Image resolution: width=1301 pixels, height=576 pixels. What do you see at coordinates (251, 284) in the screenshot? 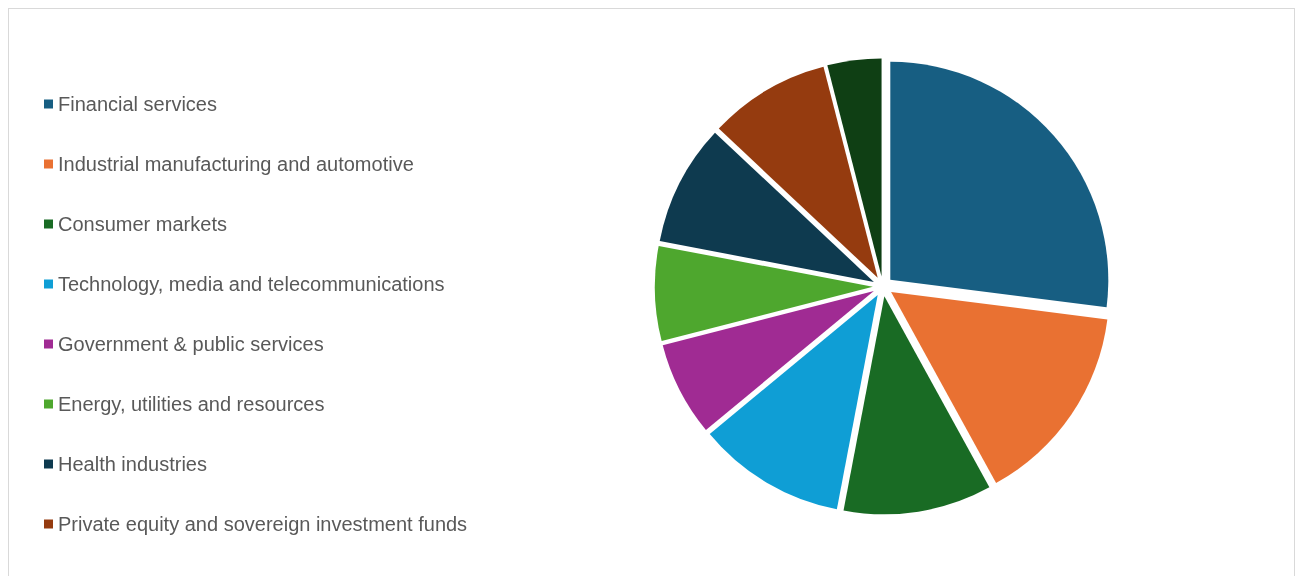
I see `legend-label: Technology, media and telecommunications` at bounding box center [251, 284].